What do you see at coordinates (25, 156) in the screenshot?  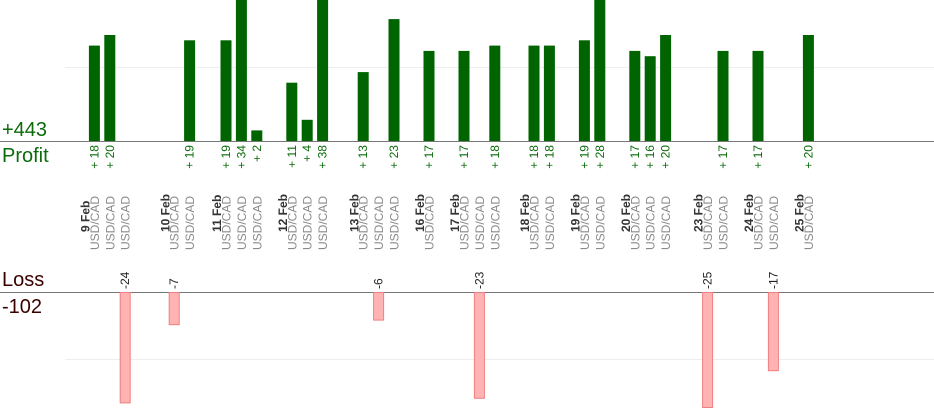 I see `profit-label: Profit` at bounding box center [25, 156].